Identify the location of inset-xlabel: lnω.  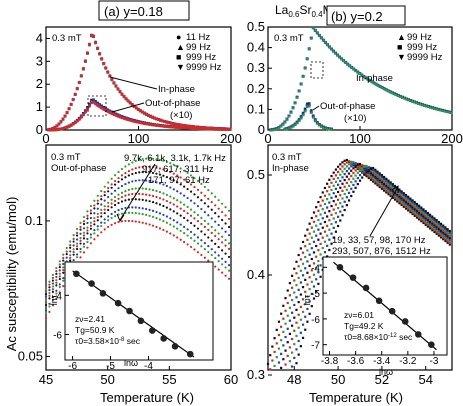
(131, 363).